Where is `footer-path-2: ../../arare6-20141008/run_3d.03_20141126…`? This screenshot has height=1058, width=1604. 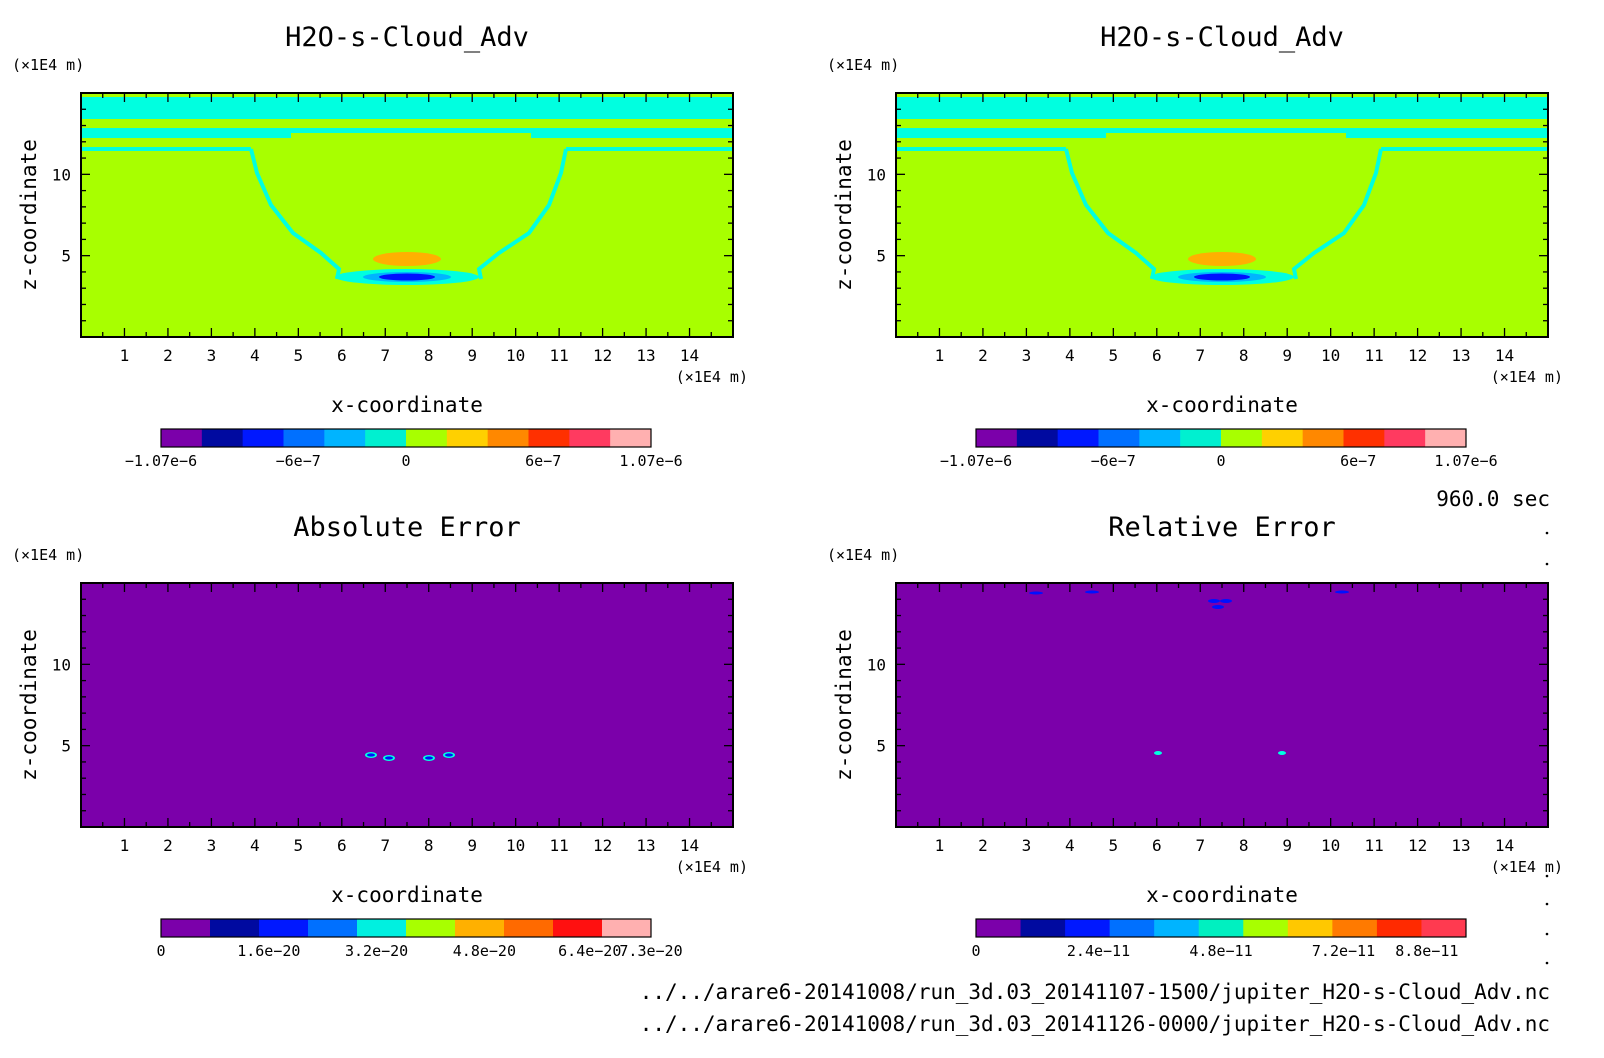 footer-path-2: ../../arare6-20141008/run_3d.03_20141126… is located at coordinates (1095, 1024).